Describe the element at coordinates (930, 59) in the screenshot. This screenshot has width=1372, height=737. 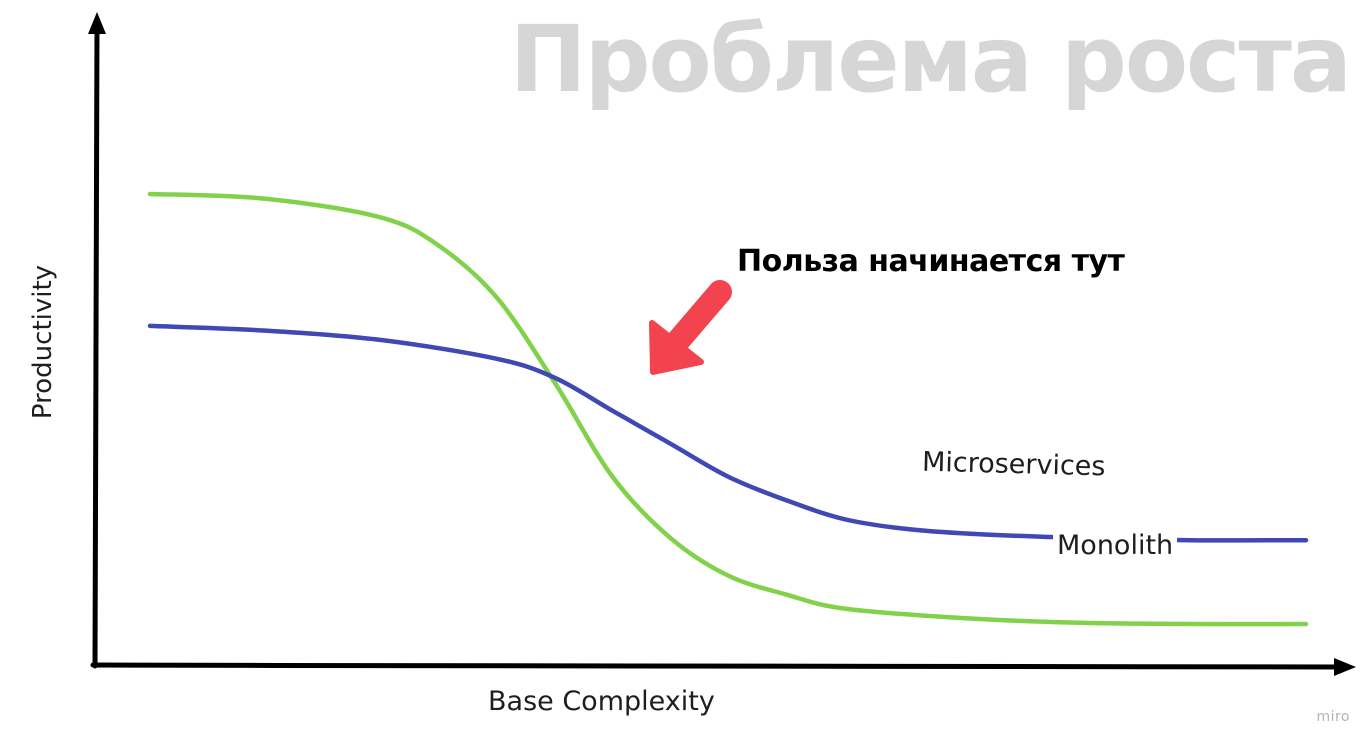
I see `slide-title: Проблема роста` at that location.